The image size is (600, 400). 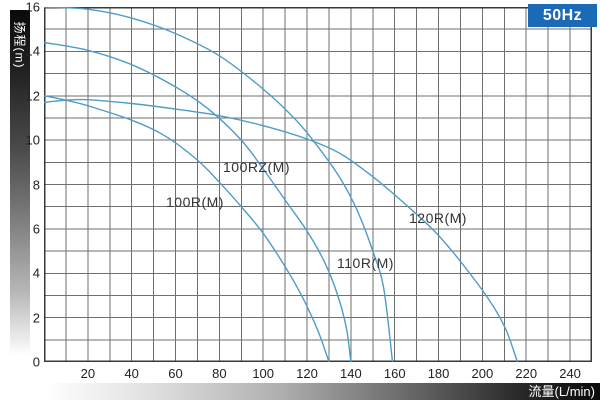 I want to click on frequency-badge: 50Hz, so click(x=562, y=15).